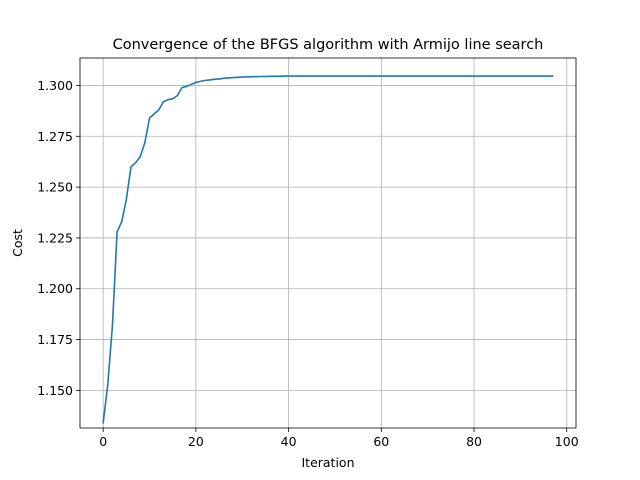 Image resolution: width=640 pixels, height=480 pixels. What do you see at coordinates (55, 288) in the screenshot?
I see `y-tick-label: 1.200` at bounding box center [55, 288].